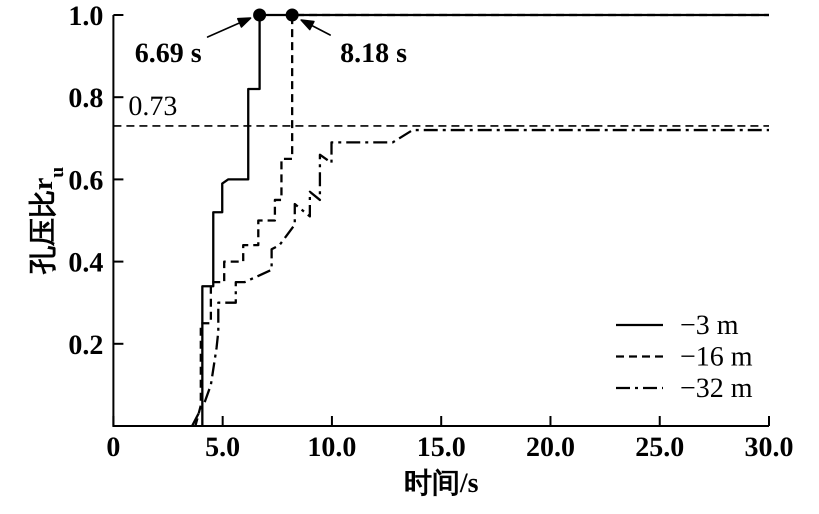 The height and width of the screenshot is (514, 819). Describe the element at coordinates (374, 53) in the screenshot. I see `annotation: 8.18 s` at that location.